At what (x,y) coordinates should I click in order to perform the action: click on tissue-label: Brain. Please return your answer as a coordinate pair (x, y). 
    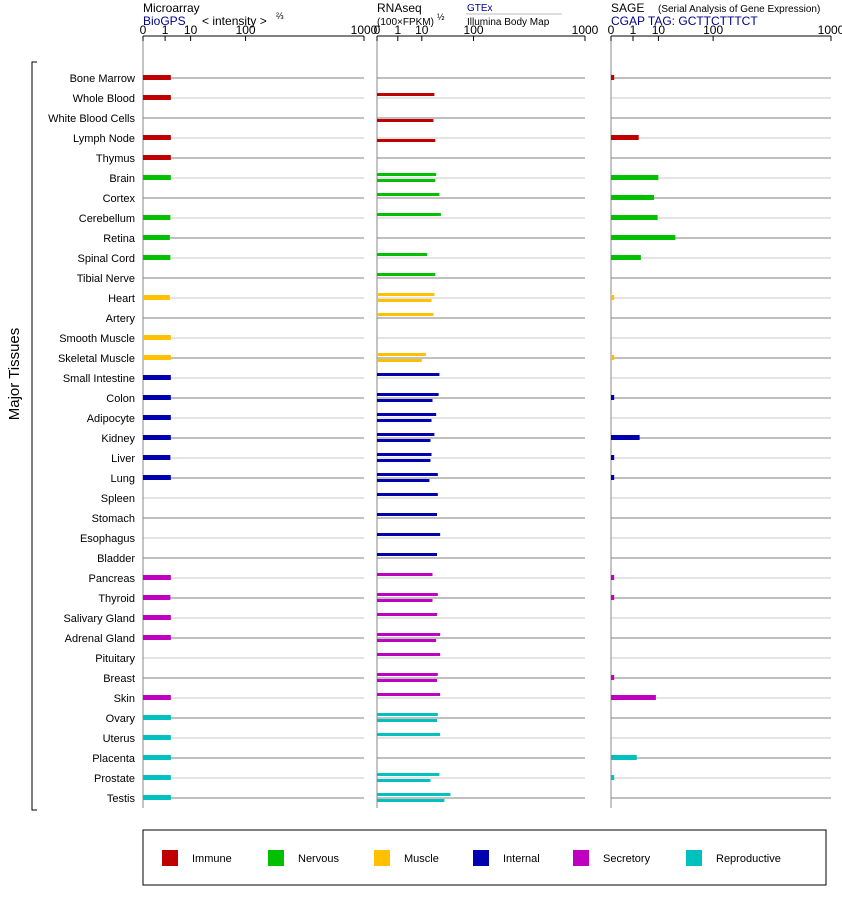
    Looking at the image, I should click on (122, 179).